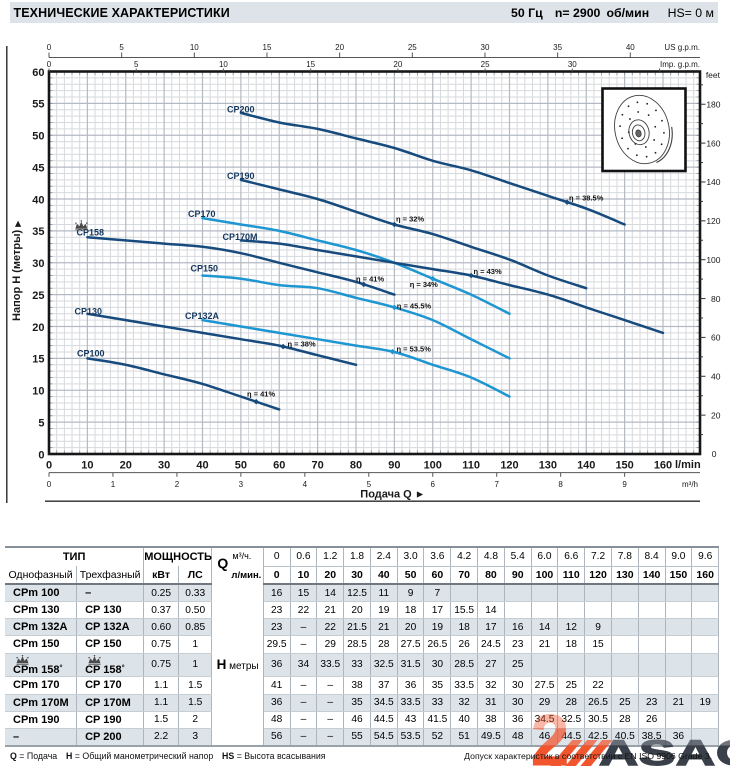  What do you see at coordinates (682, 47) in the screenshot?
I see `svg-text: US g.p.m.` at bounding box center [682, 47].